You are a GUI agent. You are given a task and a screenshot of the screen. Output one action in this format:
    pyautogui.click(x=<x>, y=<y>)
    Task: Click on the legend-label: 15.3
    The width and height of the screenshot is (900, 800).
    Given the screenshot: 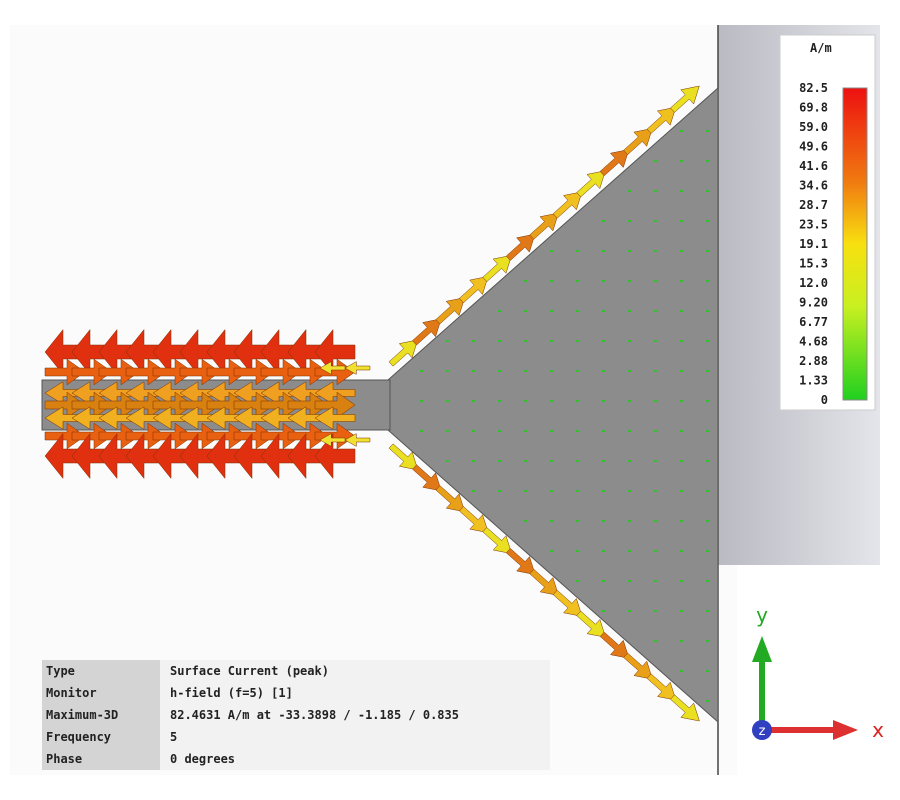 What is the action you would take?
    pyautogui.click(x=813, y=264)
    